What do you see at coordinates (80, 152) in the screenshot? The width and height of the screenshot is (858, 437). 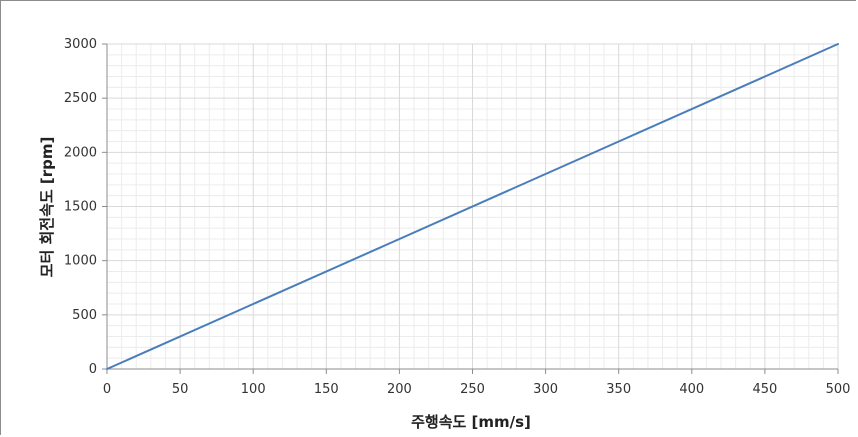 I see `y-tick-label: 2000` at bounding box center [80, 152].